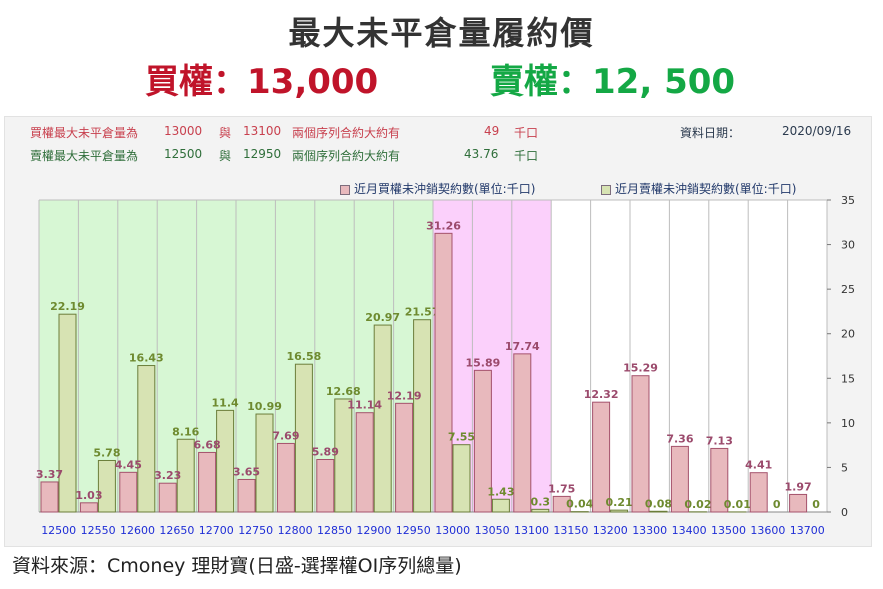 This screenshot has height=589, width=883. I want to click on put-info-label: 賣權最大未平倉量為, so click(84, 156).